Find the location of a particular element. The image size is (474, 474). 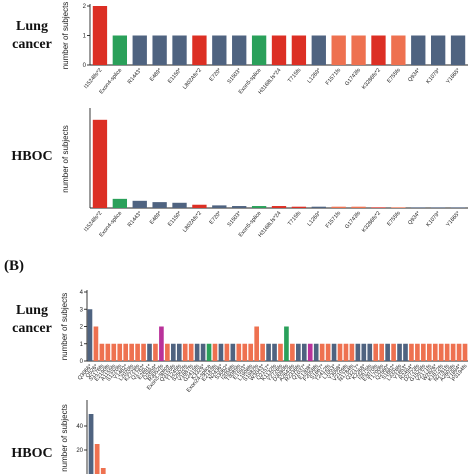

y-tick-label: 20 is located at coordinates (79, 451).